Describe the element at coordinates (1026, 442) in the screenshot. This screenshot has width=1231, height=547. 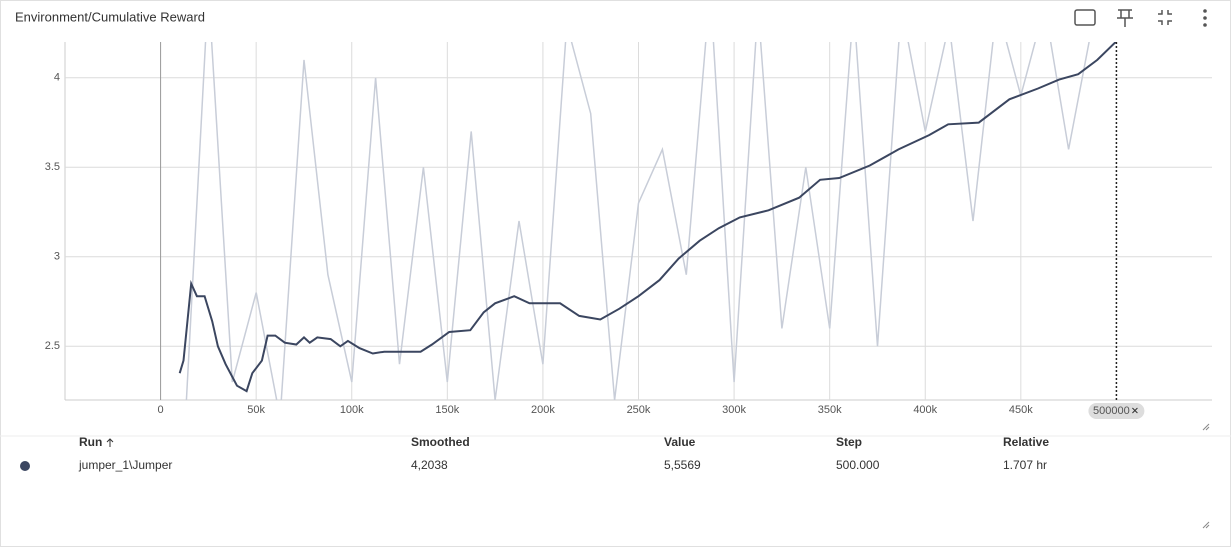
I see `column-header: Relative` at that location.